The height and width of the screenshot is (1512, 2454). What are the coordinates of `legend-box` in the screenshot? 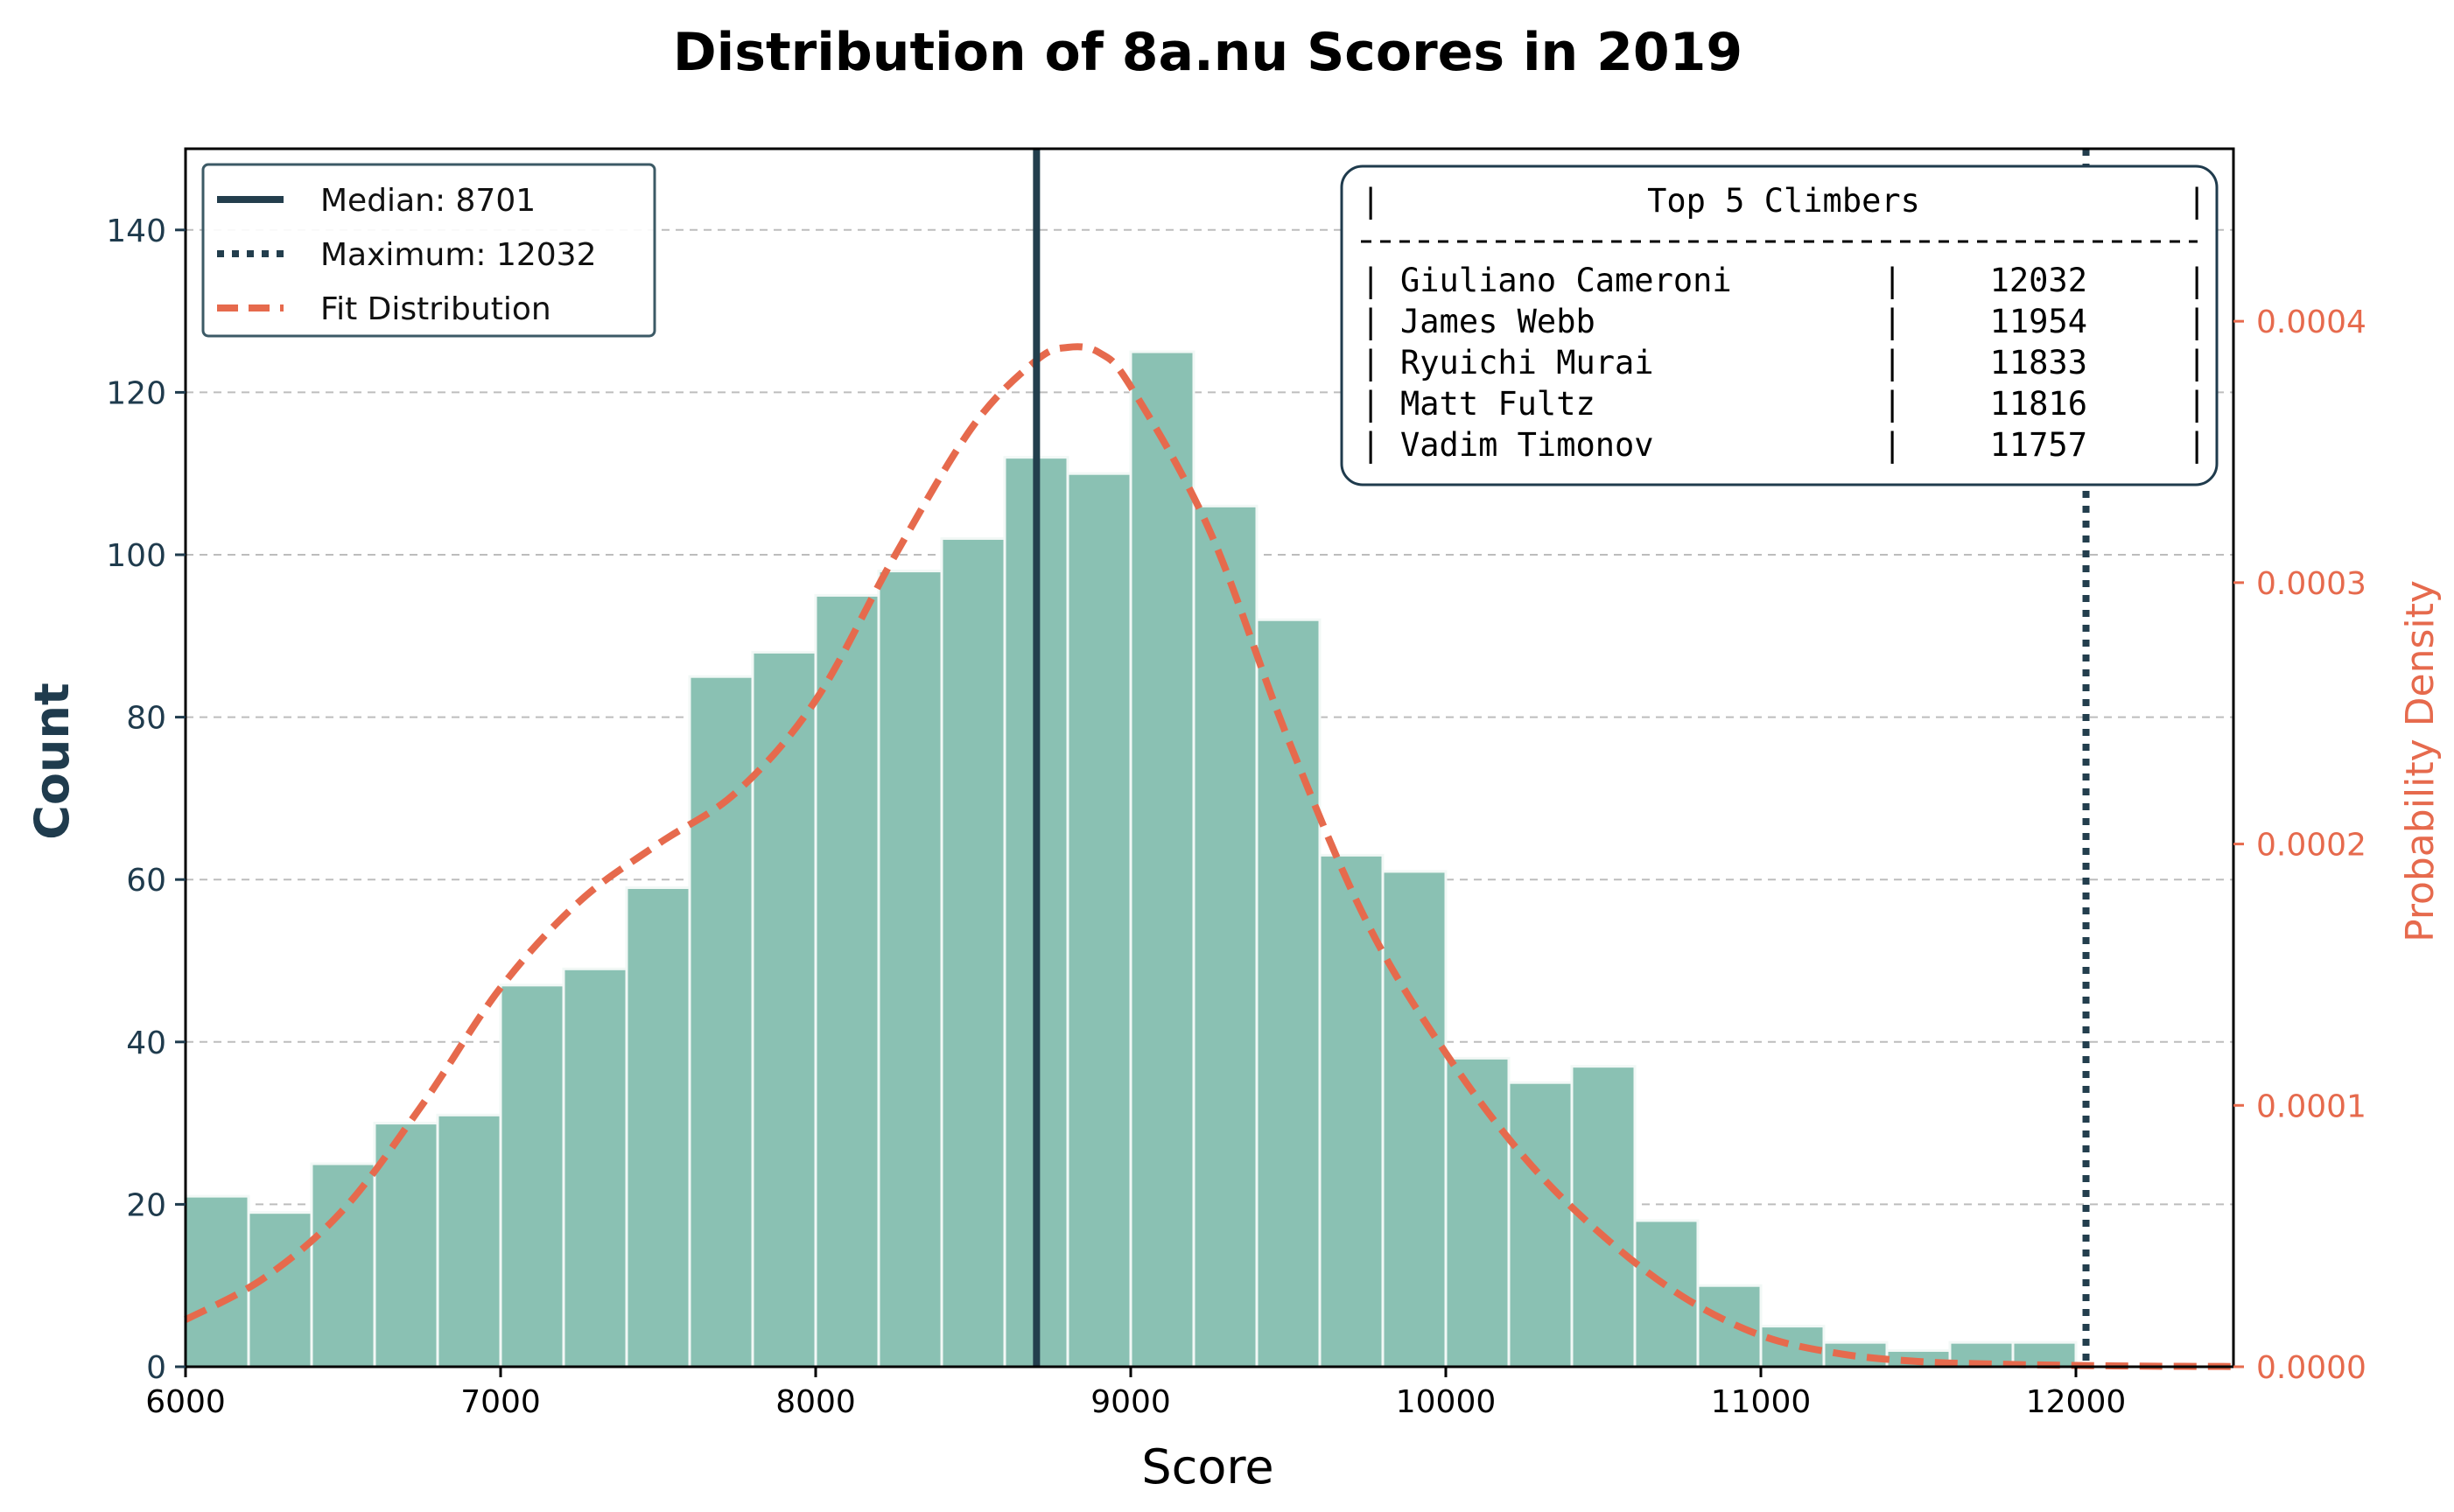 It's located at (428, 250).